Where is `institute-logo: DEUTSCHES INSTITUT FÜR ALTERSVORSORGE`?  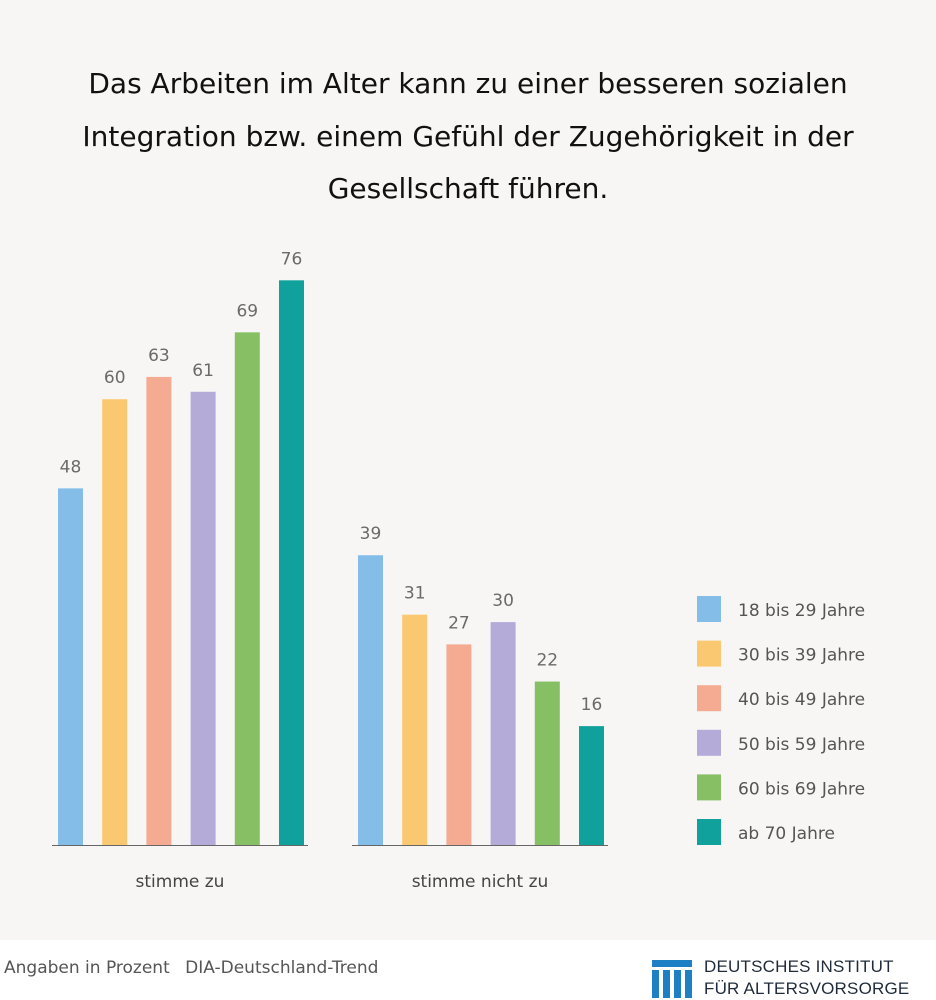 institute-logo: DEUTSCHES INSTITUT FÜR ALTERSVORSORGE is located at coordinates (794, 978).